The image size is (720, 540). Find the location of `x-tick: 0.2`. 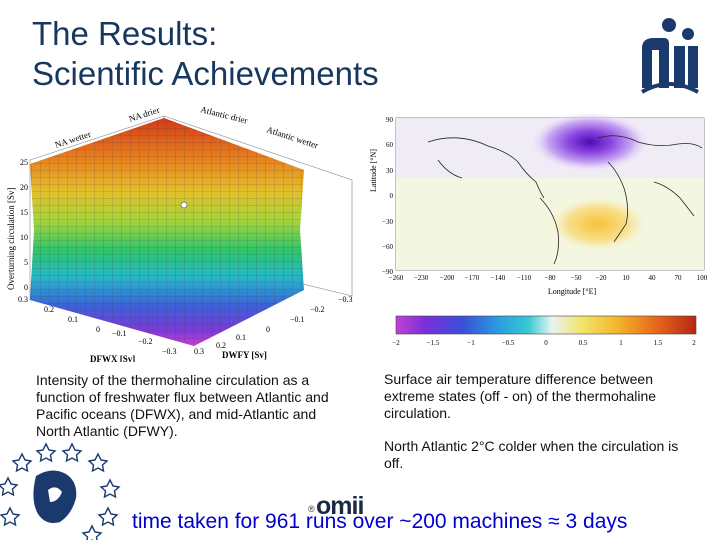

x-tick: 0.2 is located at coordinates (49, 309).